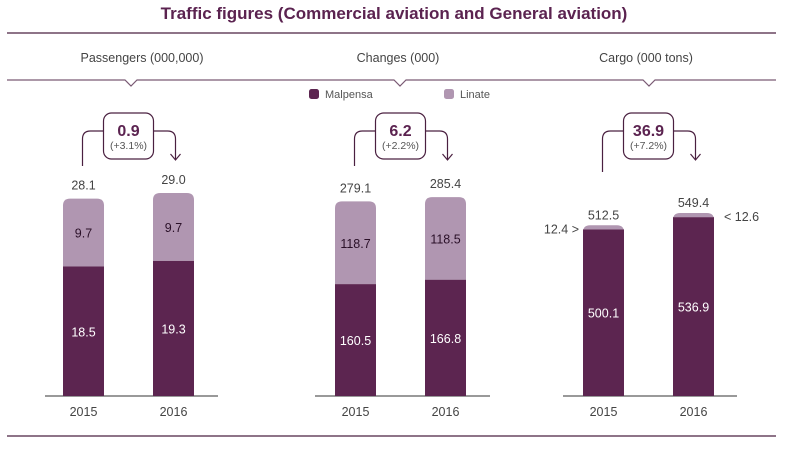 The image size is (789, 462). I want to click on label-malpensa-2015: 500.1, so click(603, 314).